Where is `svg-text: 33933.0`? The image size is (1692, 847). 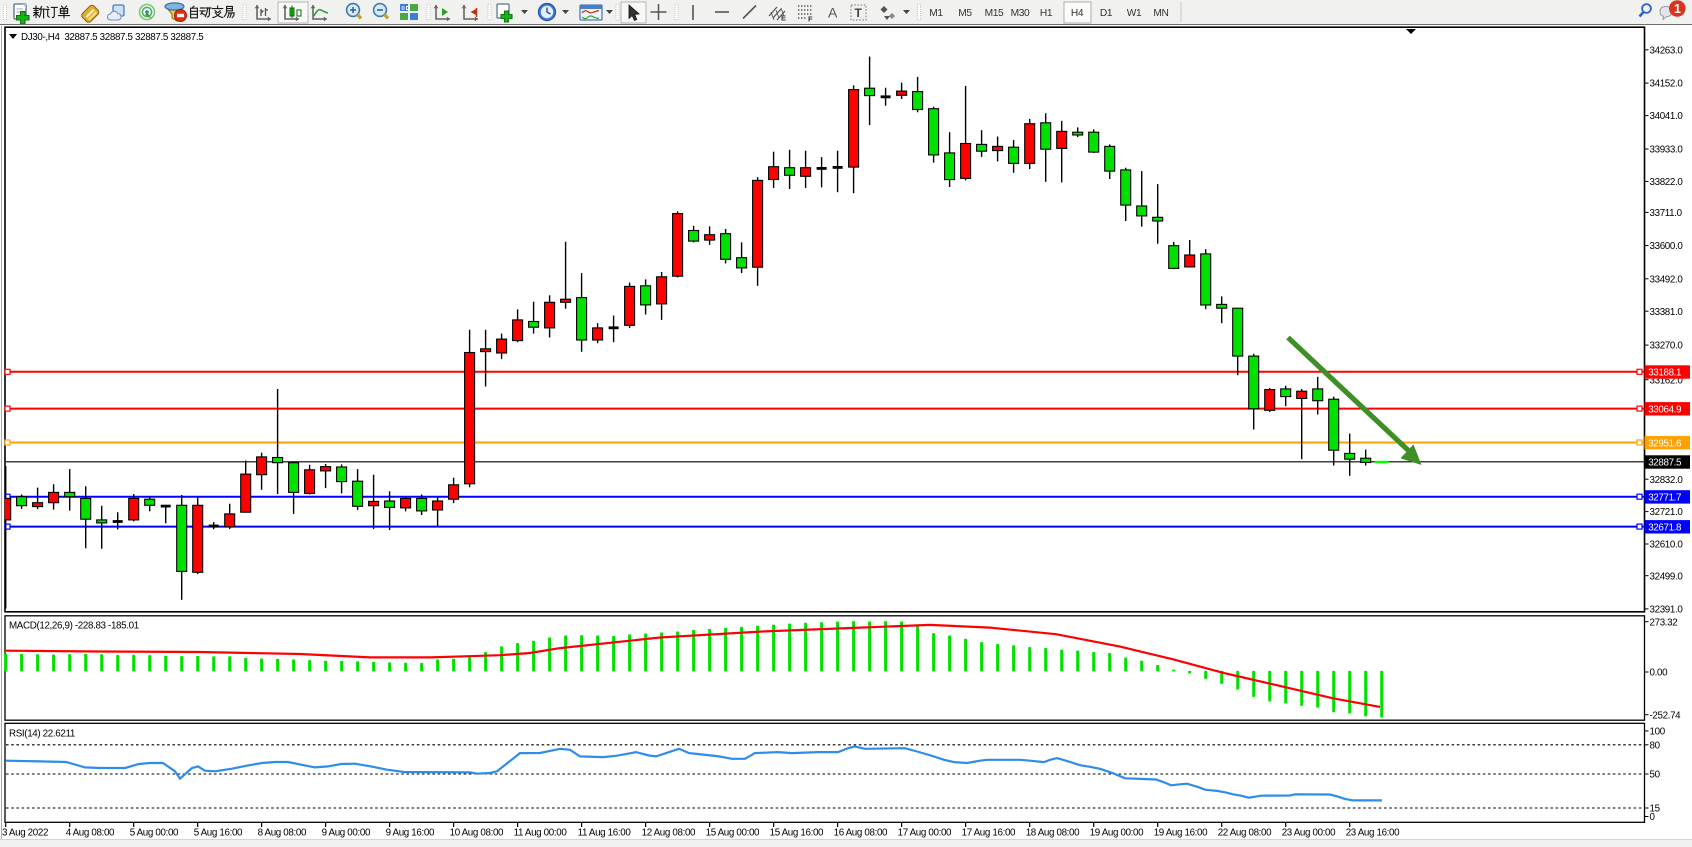 svg-text: 33933.0 is located at coordinates (1667, 150).